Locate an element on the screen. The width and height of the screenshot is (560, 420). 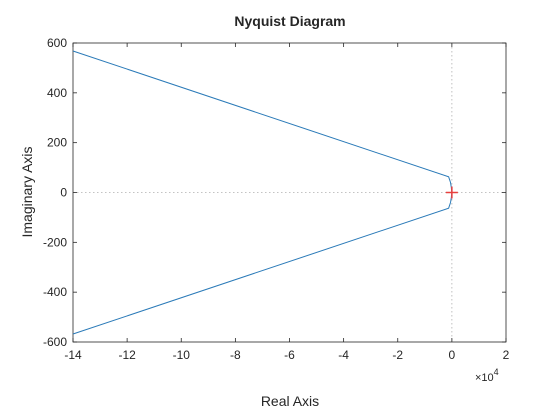
x-tick-label: -6 is located at coordinates (289, 355).